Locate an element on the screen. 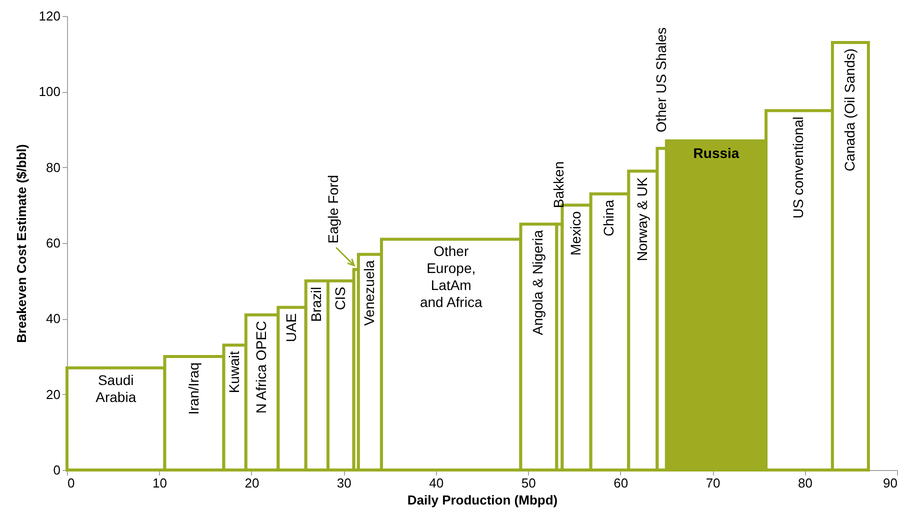 The width and height of the screenshot is (903, 523). x-tick-label: 70 is located at coordinates (713, 483).